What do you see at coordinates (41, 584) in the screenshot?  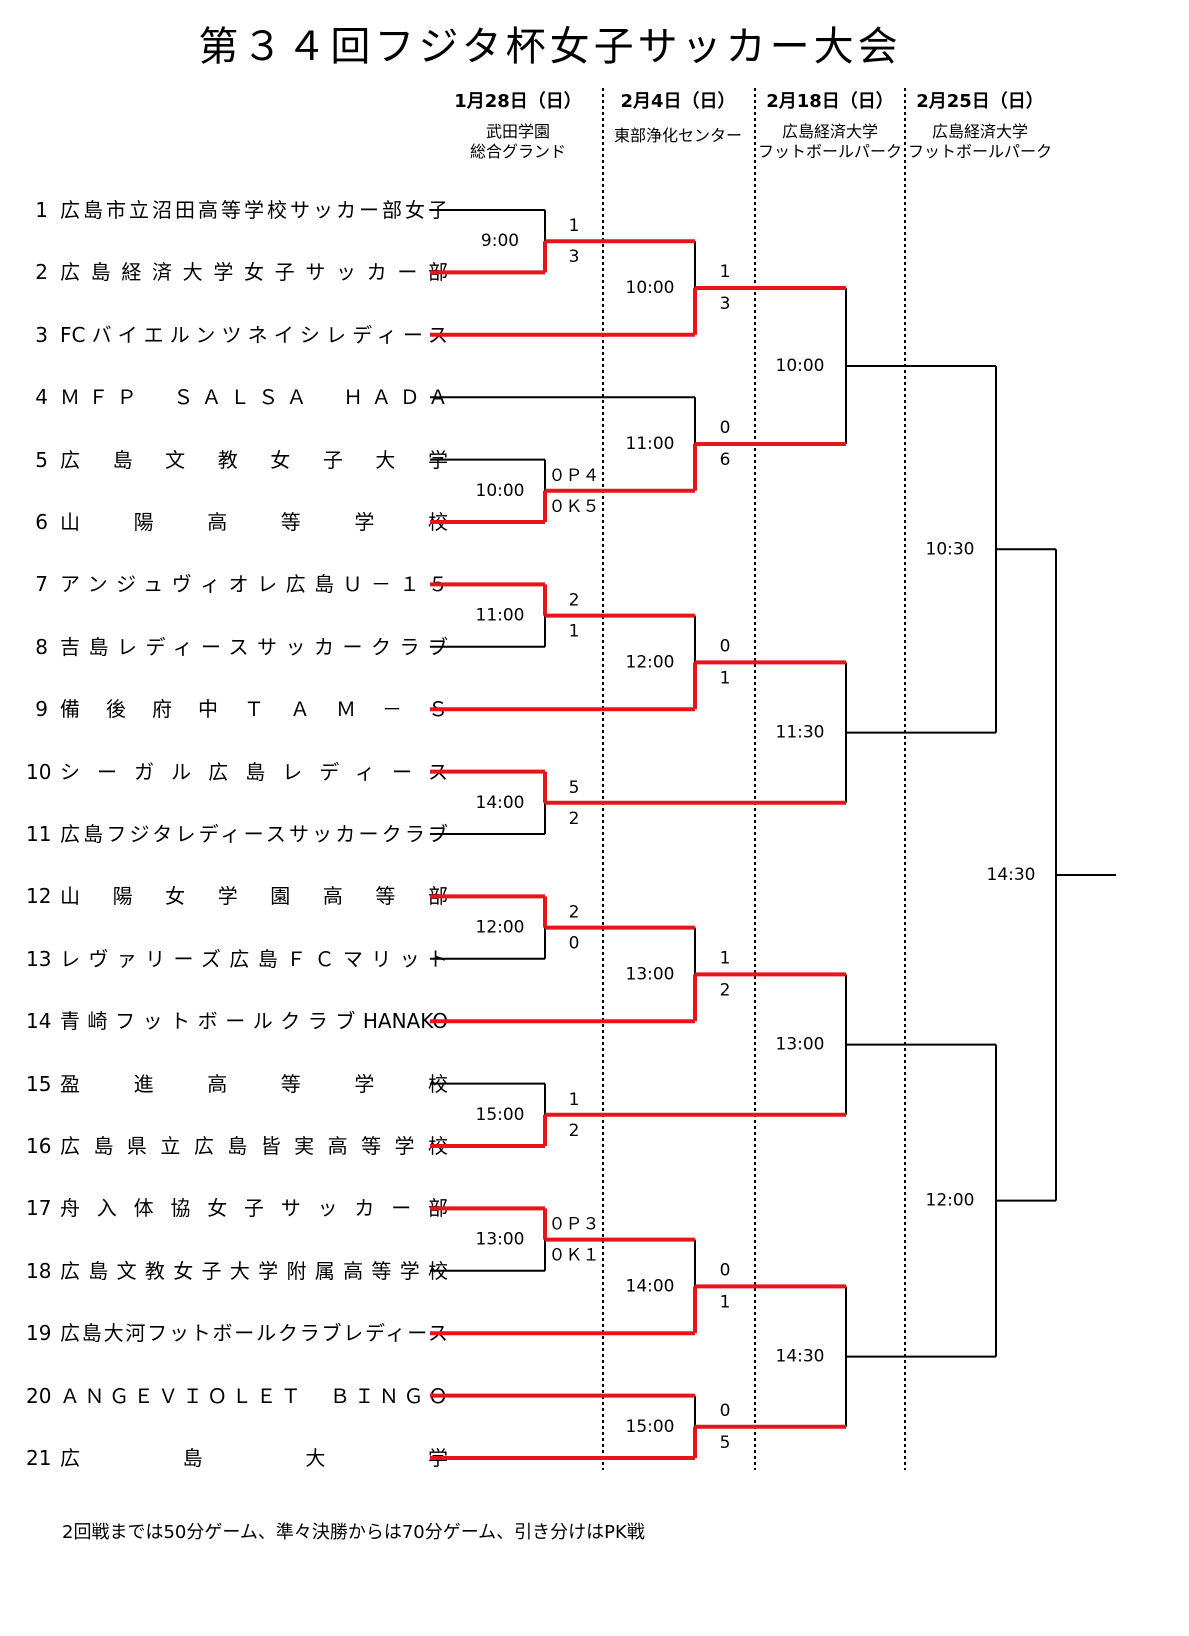 I see `team-number: 7` at bounding box center [41, 584].